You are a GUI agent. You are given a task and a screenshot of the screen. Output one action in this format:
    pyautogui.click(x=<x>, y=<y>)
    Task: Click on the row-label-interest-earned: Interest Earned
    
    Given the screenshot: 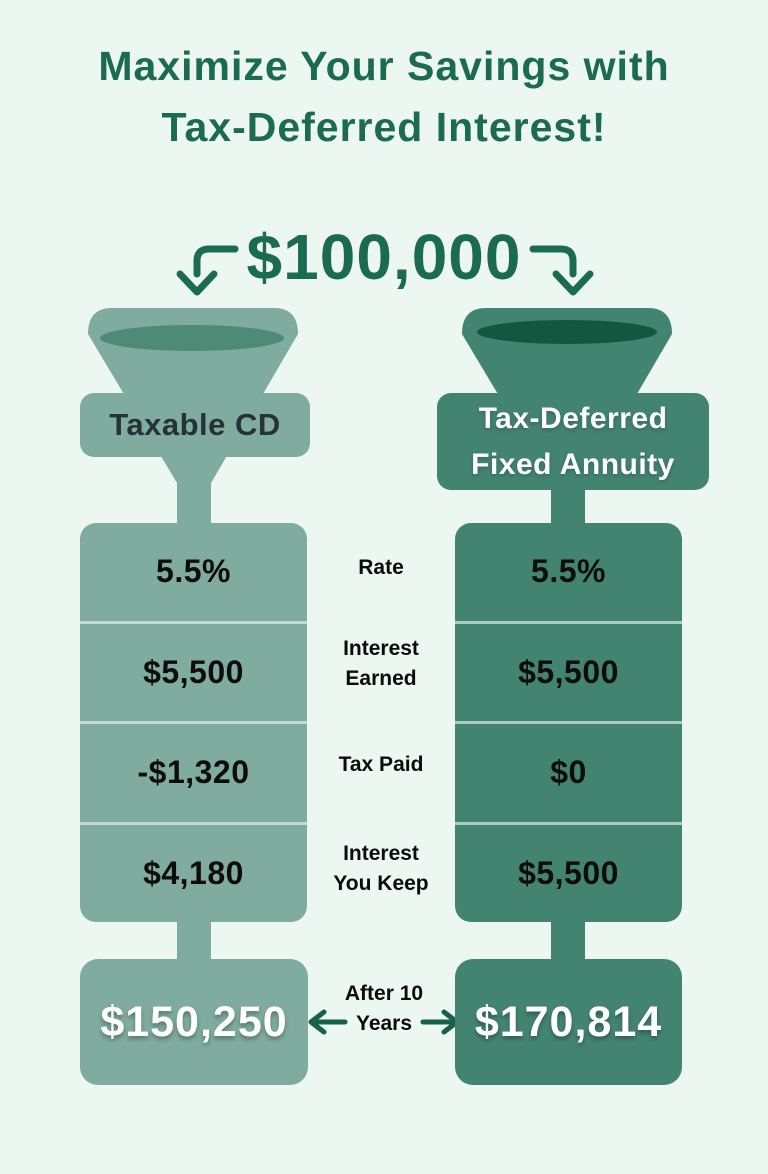 What is the action you would take?
    pyautogui.click(x=381, y=663)
    